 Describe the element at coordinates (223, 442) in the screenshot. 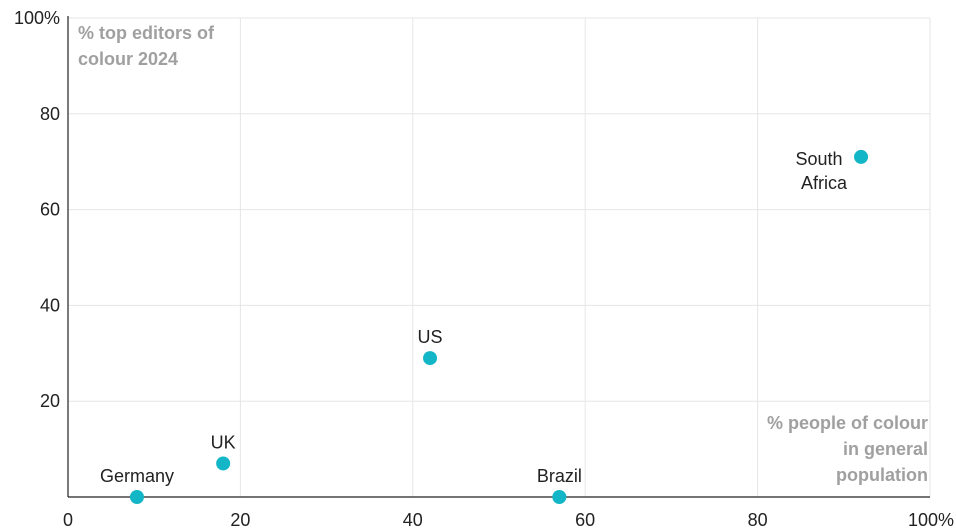

I see `point-label: UK` at that location.